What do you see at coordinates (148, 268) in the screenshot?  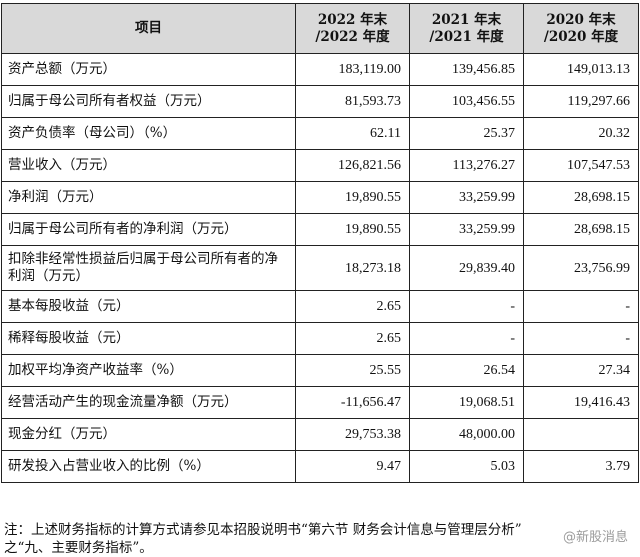 I see `row-label: 扣除非经常性损益后归属于母公司所有者的净利润（万元）` at bounding box center [148, 268].